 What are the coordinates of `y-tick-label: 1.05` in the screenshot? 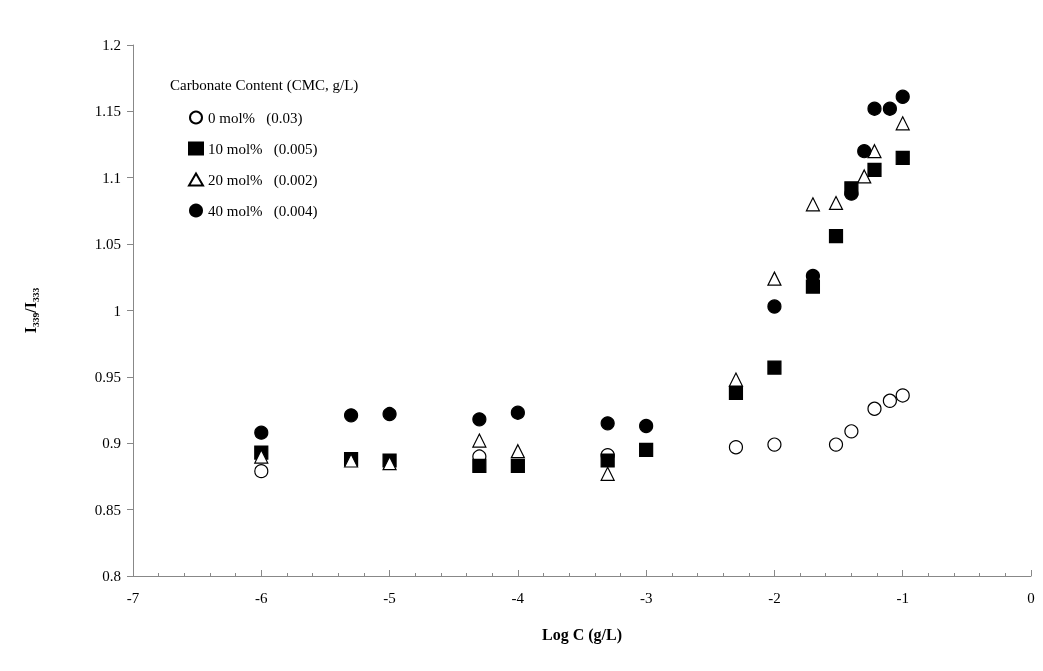 It's located at (107, 244).